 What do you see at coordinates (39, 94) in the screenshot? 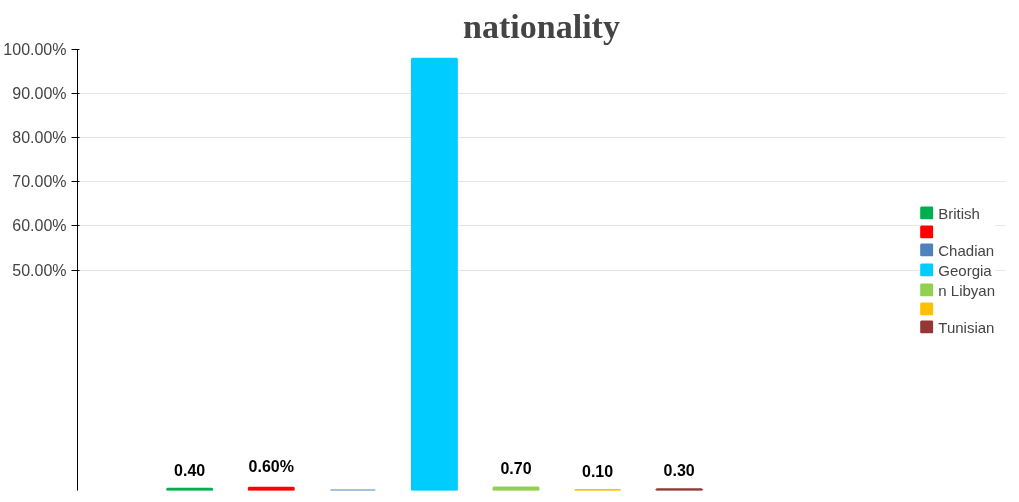
I see `y-tick-label: 90.00%` at bounding box center [39, 94].